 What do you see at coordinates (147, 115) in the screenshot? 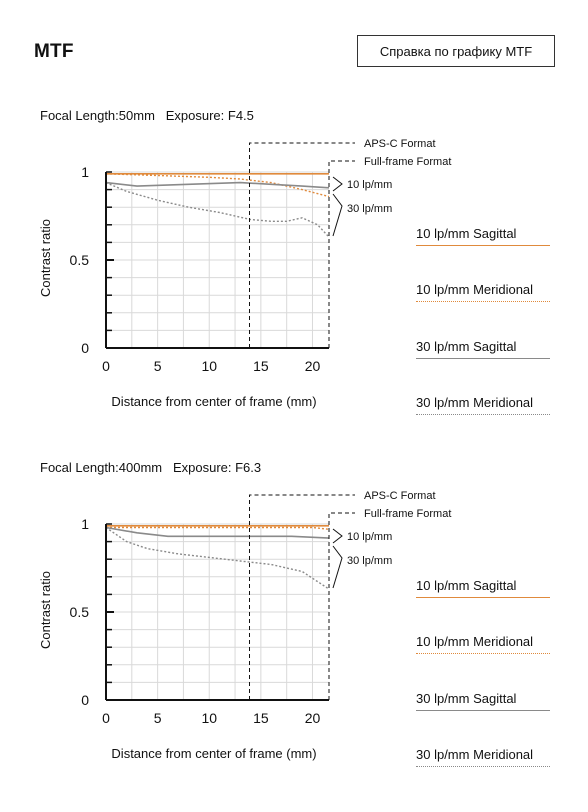
I see `chart-heading: Focal Length:50mm Exposure: F4.5` at bounding box center [147, 115].